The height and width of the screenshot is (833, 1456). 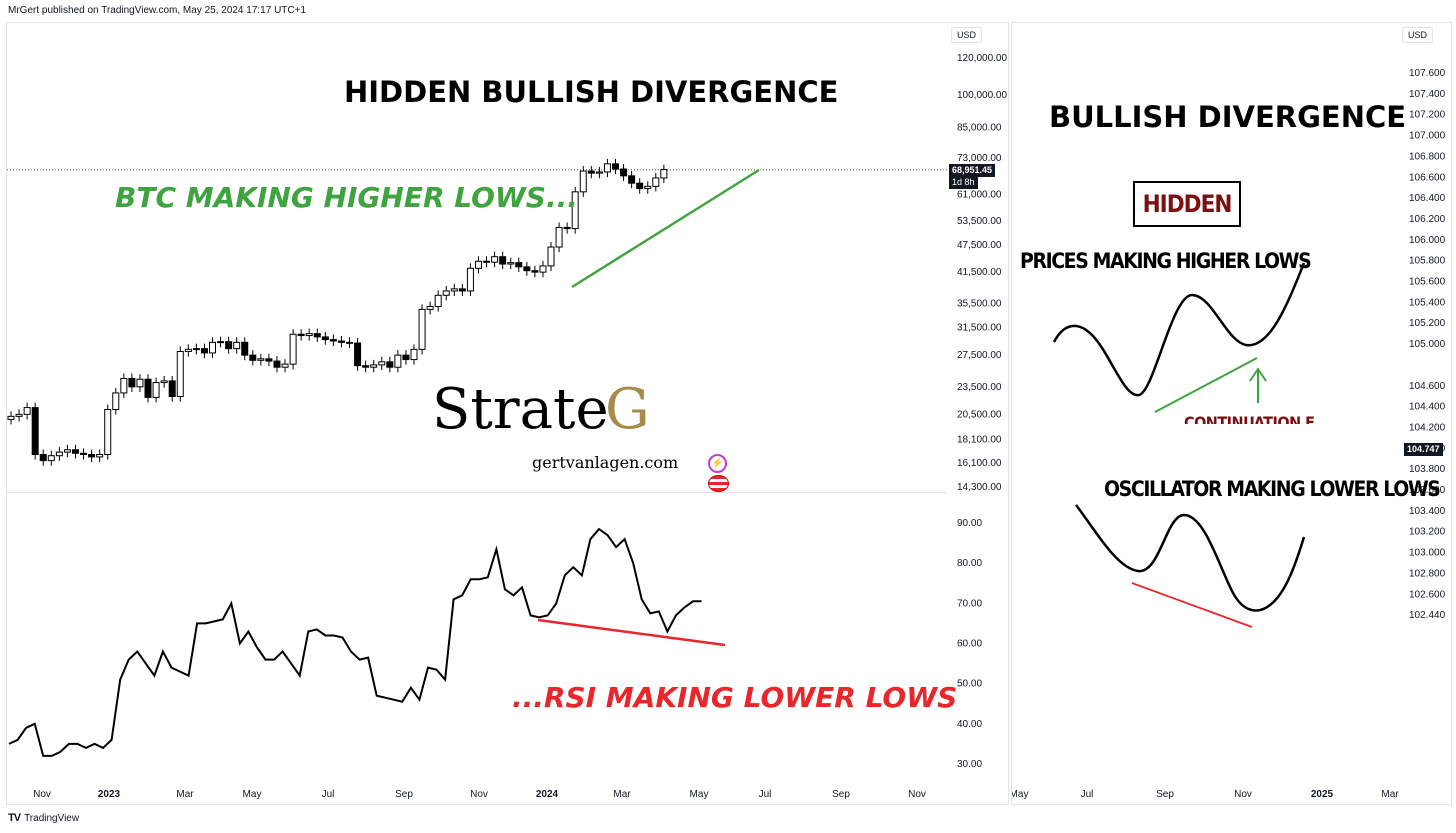 What do you see at coordinates (969, 603) in the screenshot?
I see `rsi-axis-tick: 70.00` at bounding box center [969, 603].